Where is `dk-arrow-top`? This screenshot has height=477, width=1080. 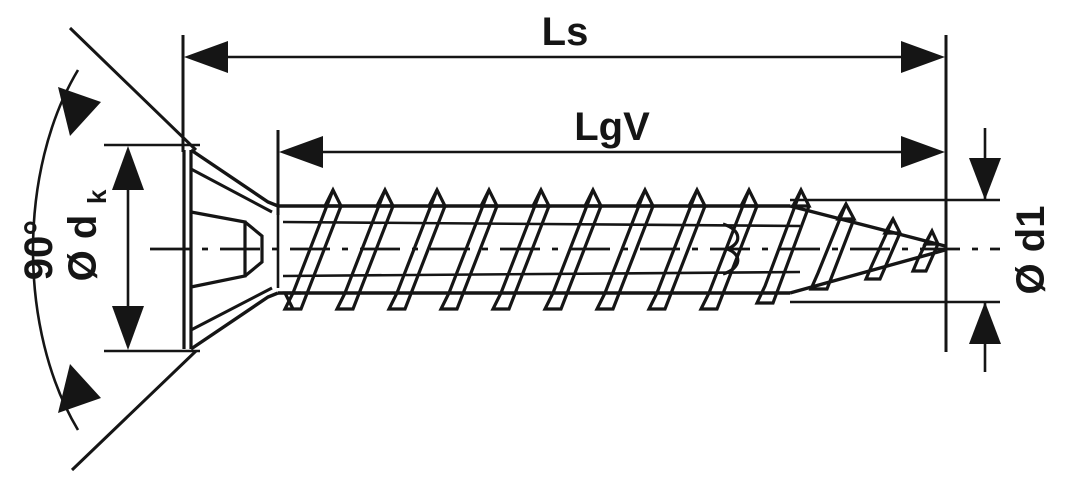 dk-arrow-top is located at coordinates (128, 168).